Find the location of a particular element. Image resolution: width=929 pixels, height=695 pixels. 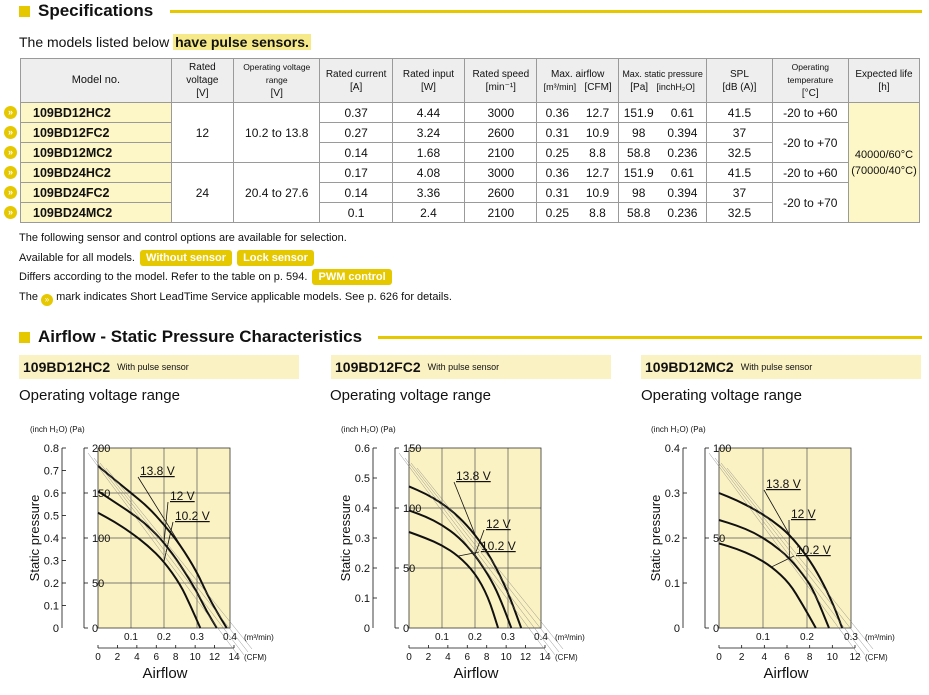

series-label: 13.8 V is located at coordinates (783, 484).